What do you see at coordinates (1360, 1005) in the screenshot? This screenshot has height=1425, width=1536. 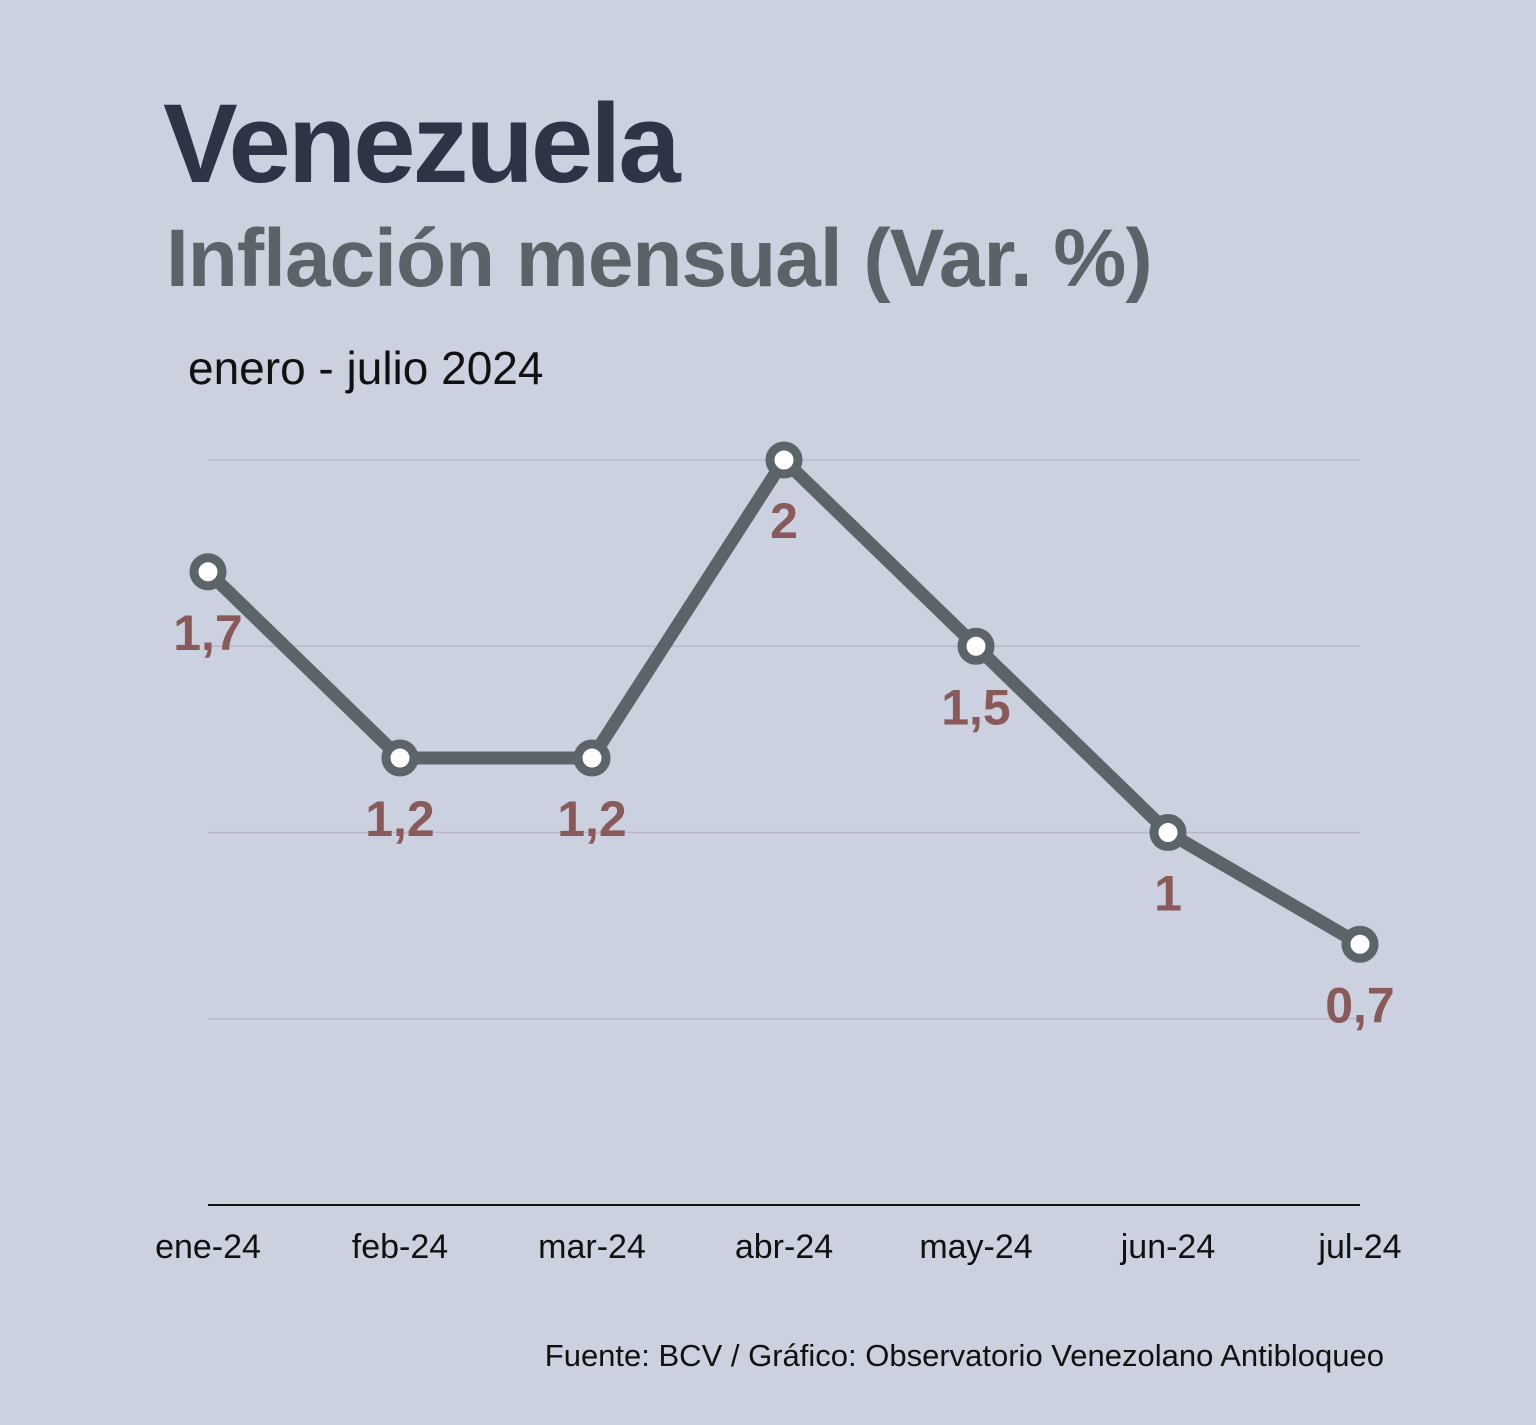 I see `data-label: 0,7` at bounding box center [1360, 1005].